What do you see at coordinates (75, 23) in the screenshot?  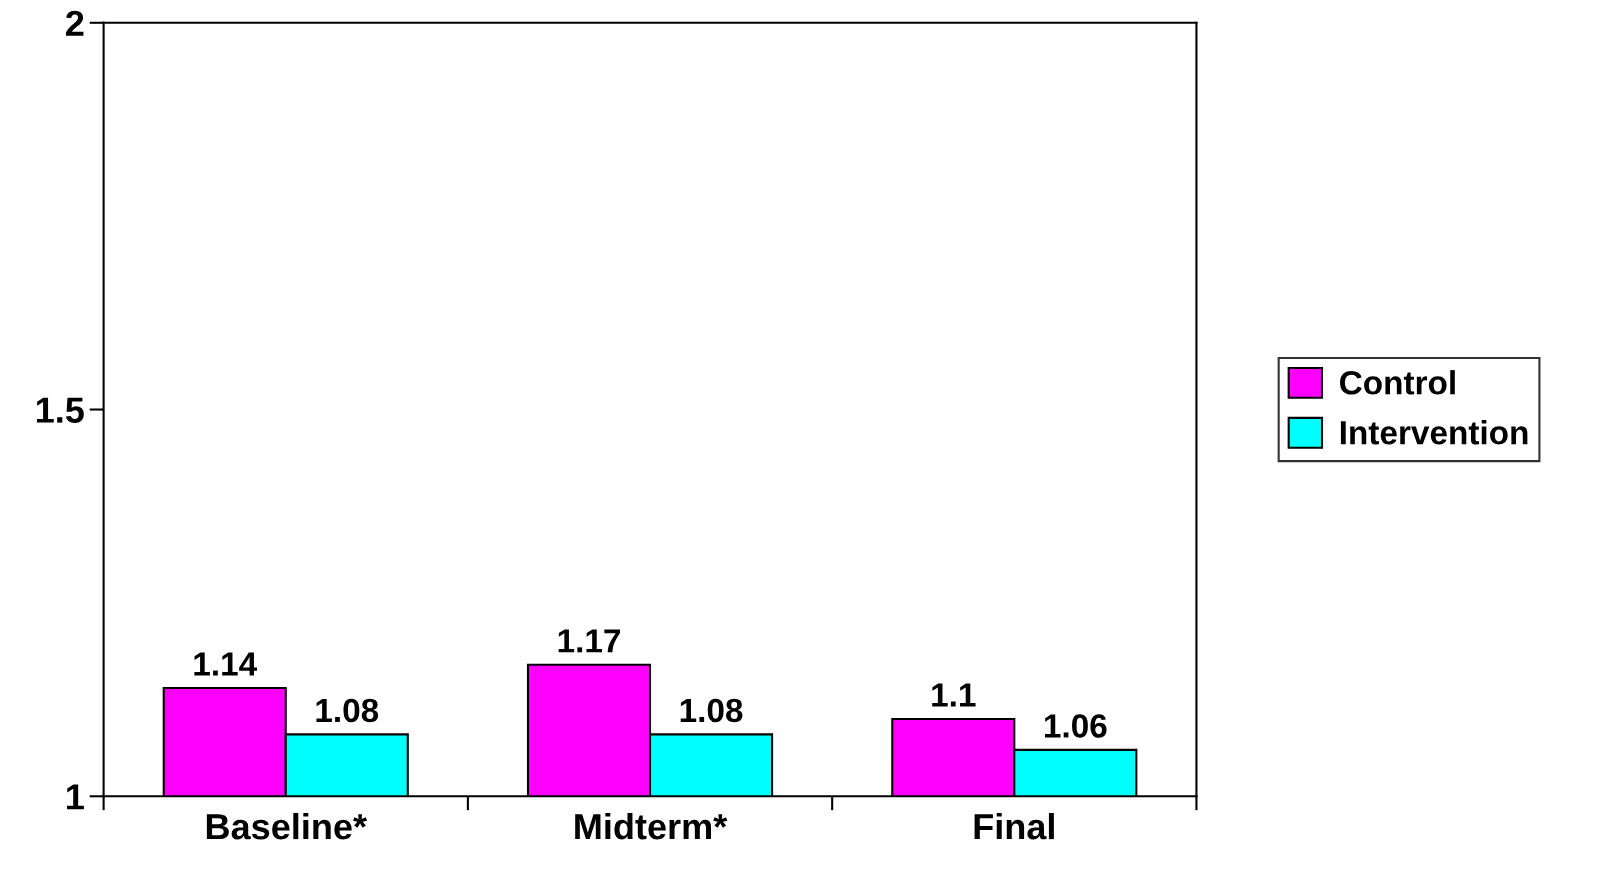 I see `y-tick-label: 2` at bounding box center [75, 23].